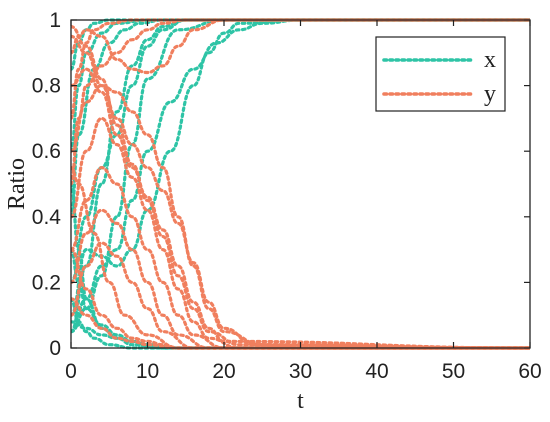 Image resolution: width=550 pixels, height=422 pixels. I want to click on x-tick-label-0: 0, so click(71, 371).